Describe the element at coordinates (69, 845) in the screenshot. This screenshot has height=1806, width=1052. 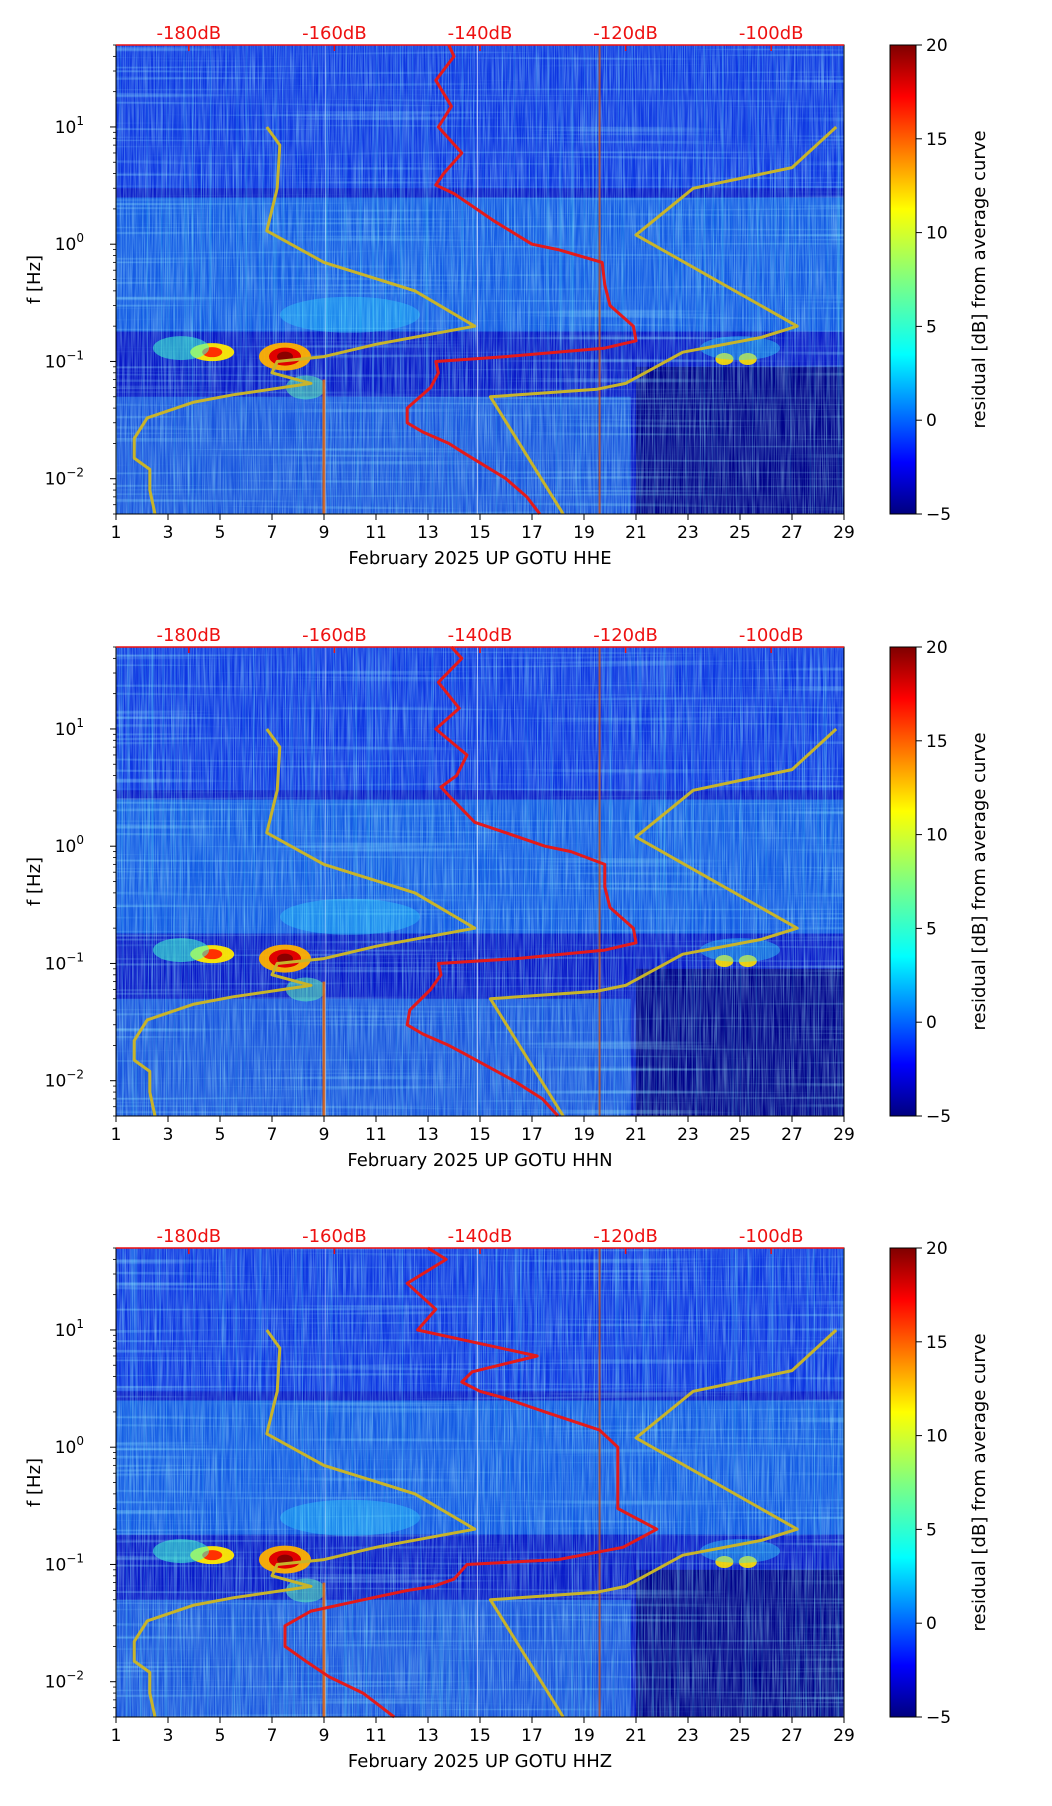
I see `y-tick-label: 10⁰` at that location.